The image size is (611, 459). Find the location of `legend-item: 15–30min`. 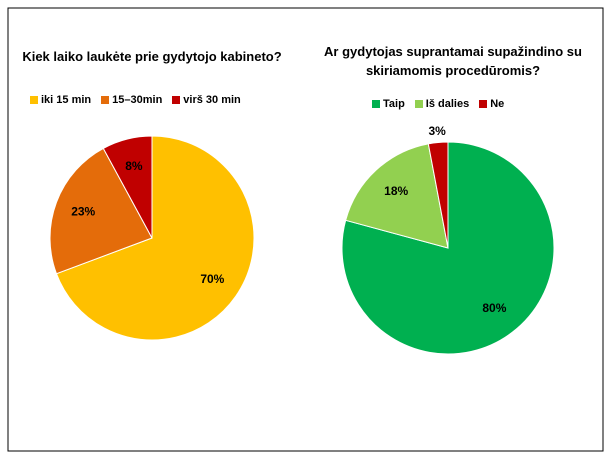

legend-item: 15–30min is located at coordinates (131, 100).